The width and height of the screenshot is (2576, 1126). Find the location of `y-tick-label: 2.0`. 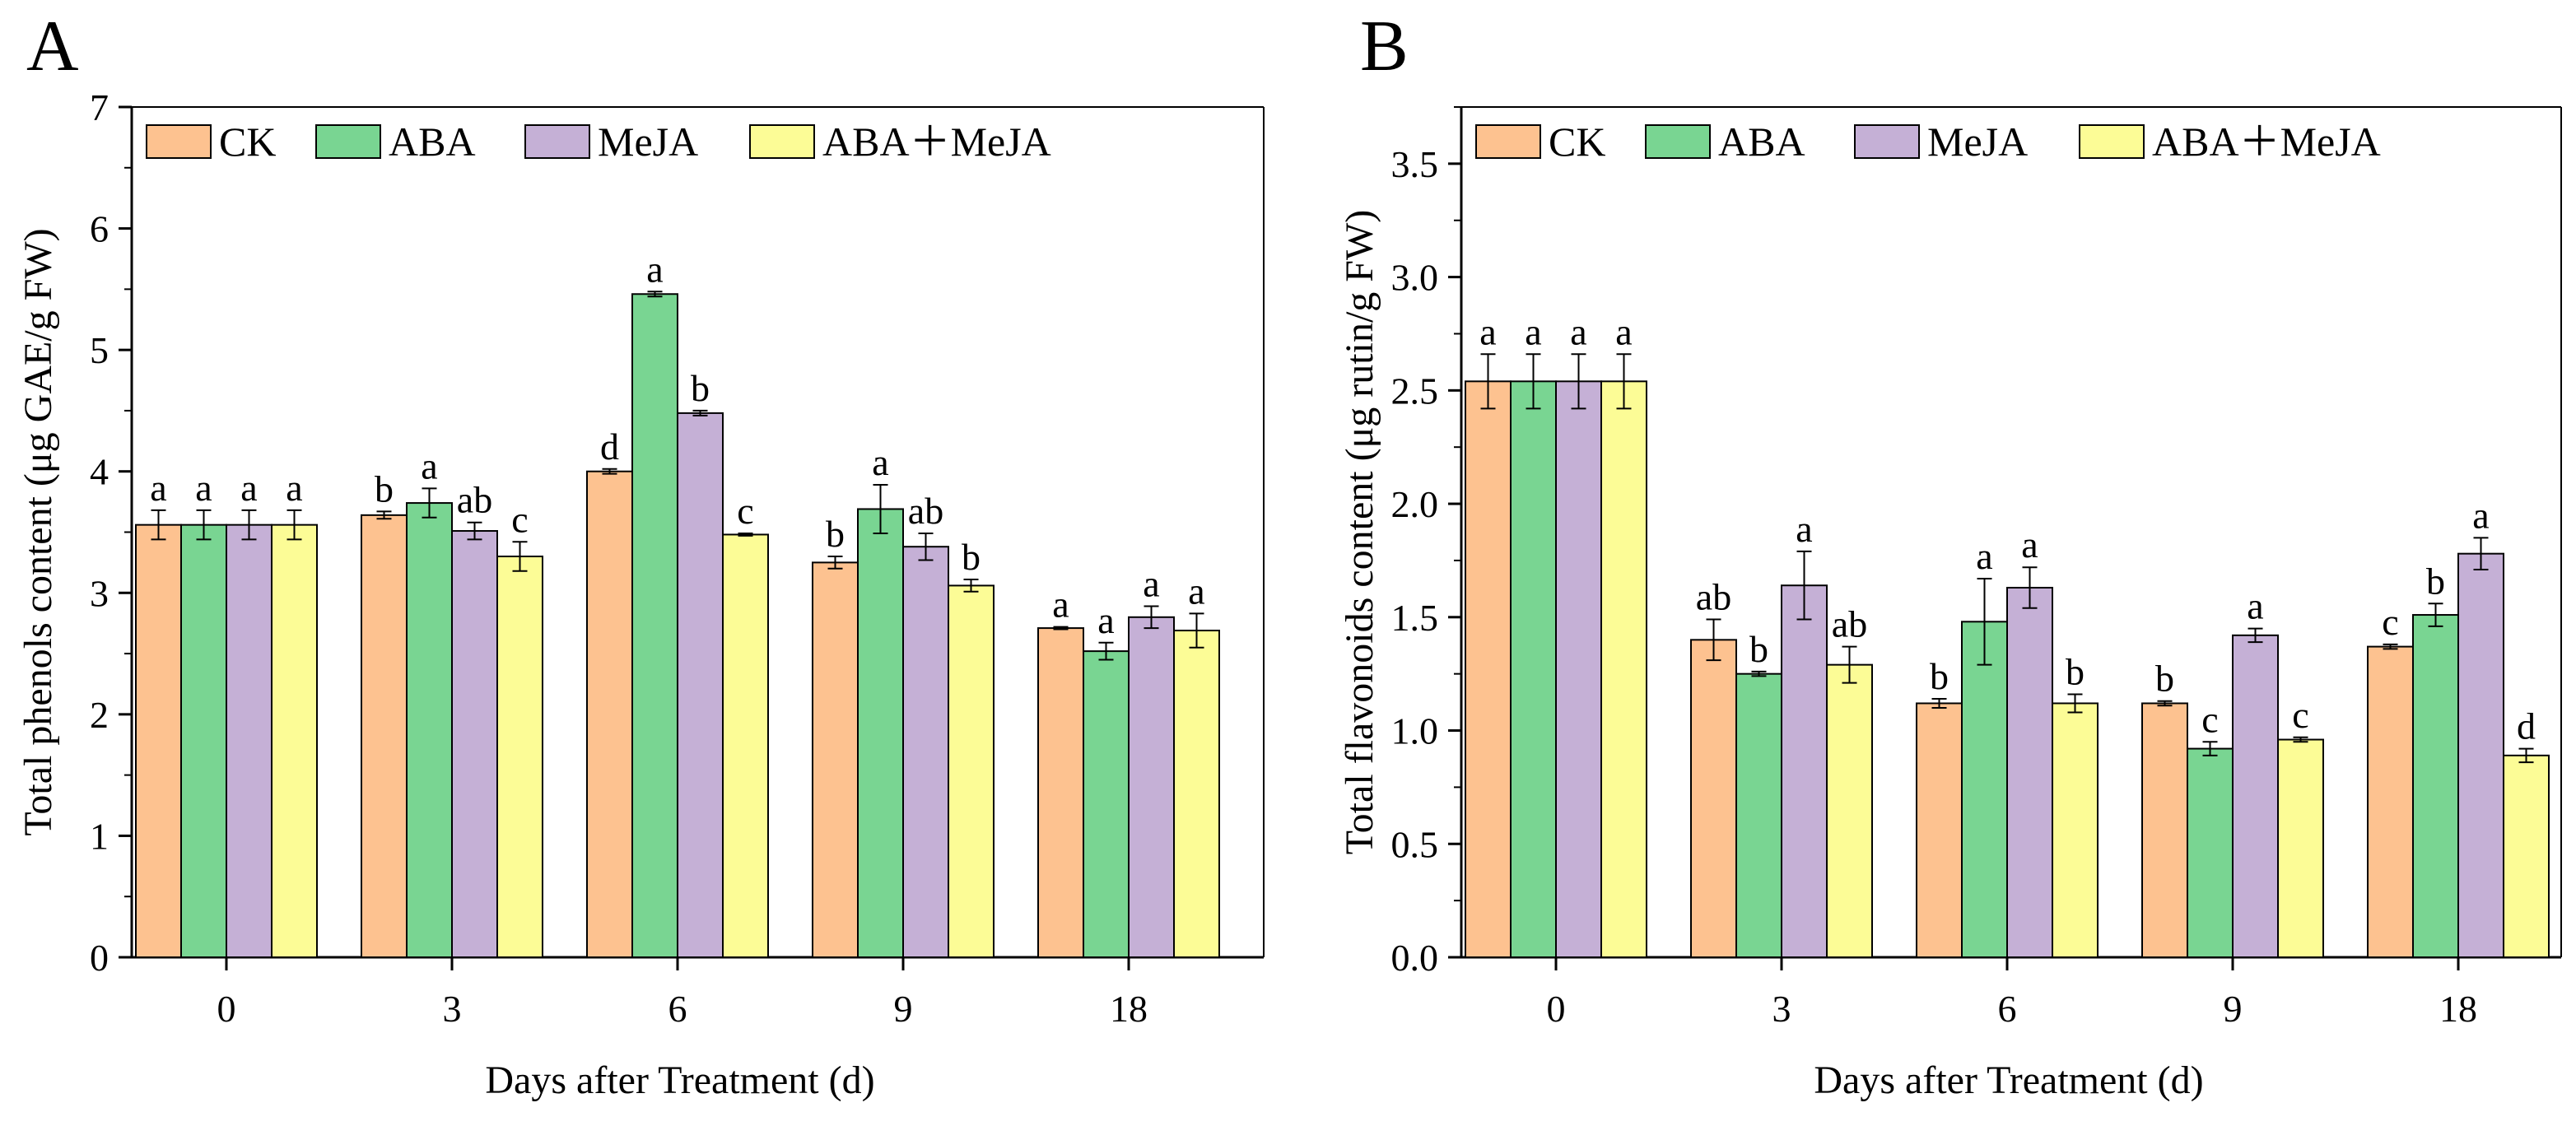

y-tick-label: 2.0 is located at coordinates (1415, 504).